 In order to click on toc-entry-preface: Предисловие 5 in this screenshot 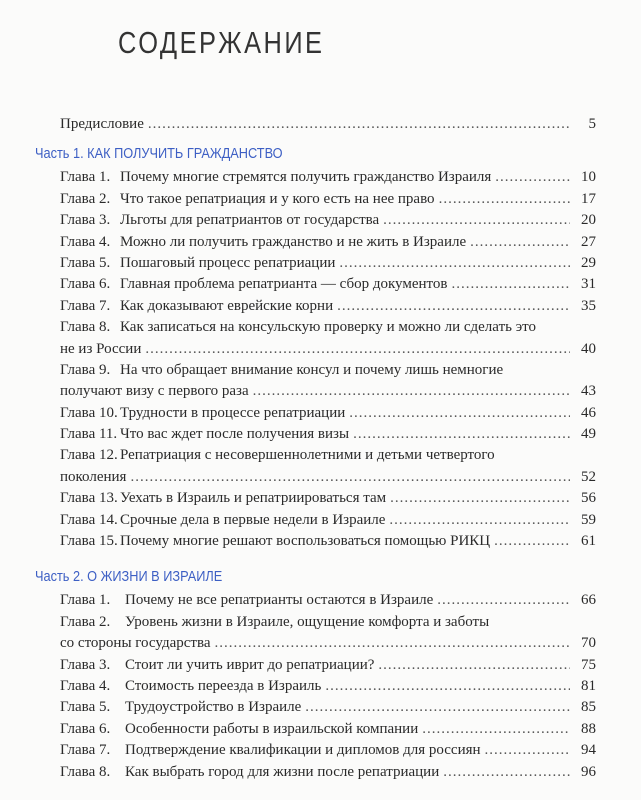, I will do `click(320, 125)`.